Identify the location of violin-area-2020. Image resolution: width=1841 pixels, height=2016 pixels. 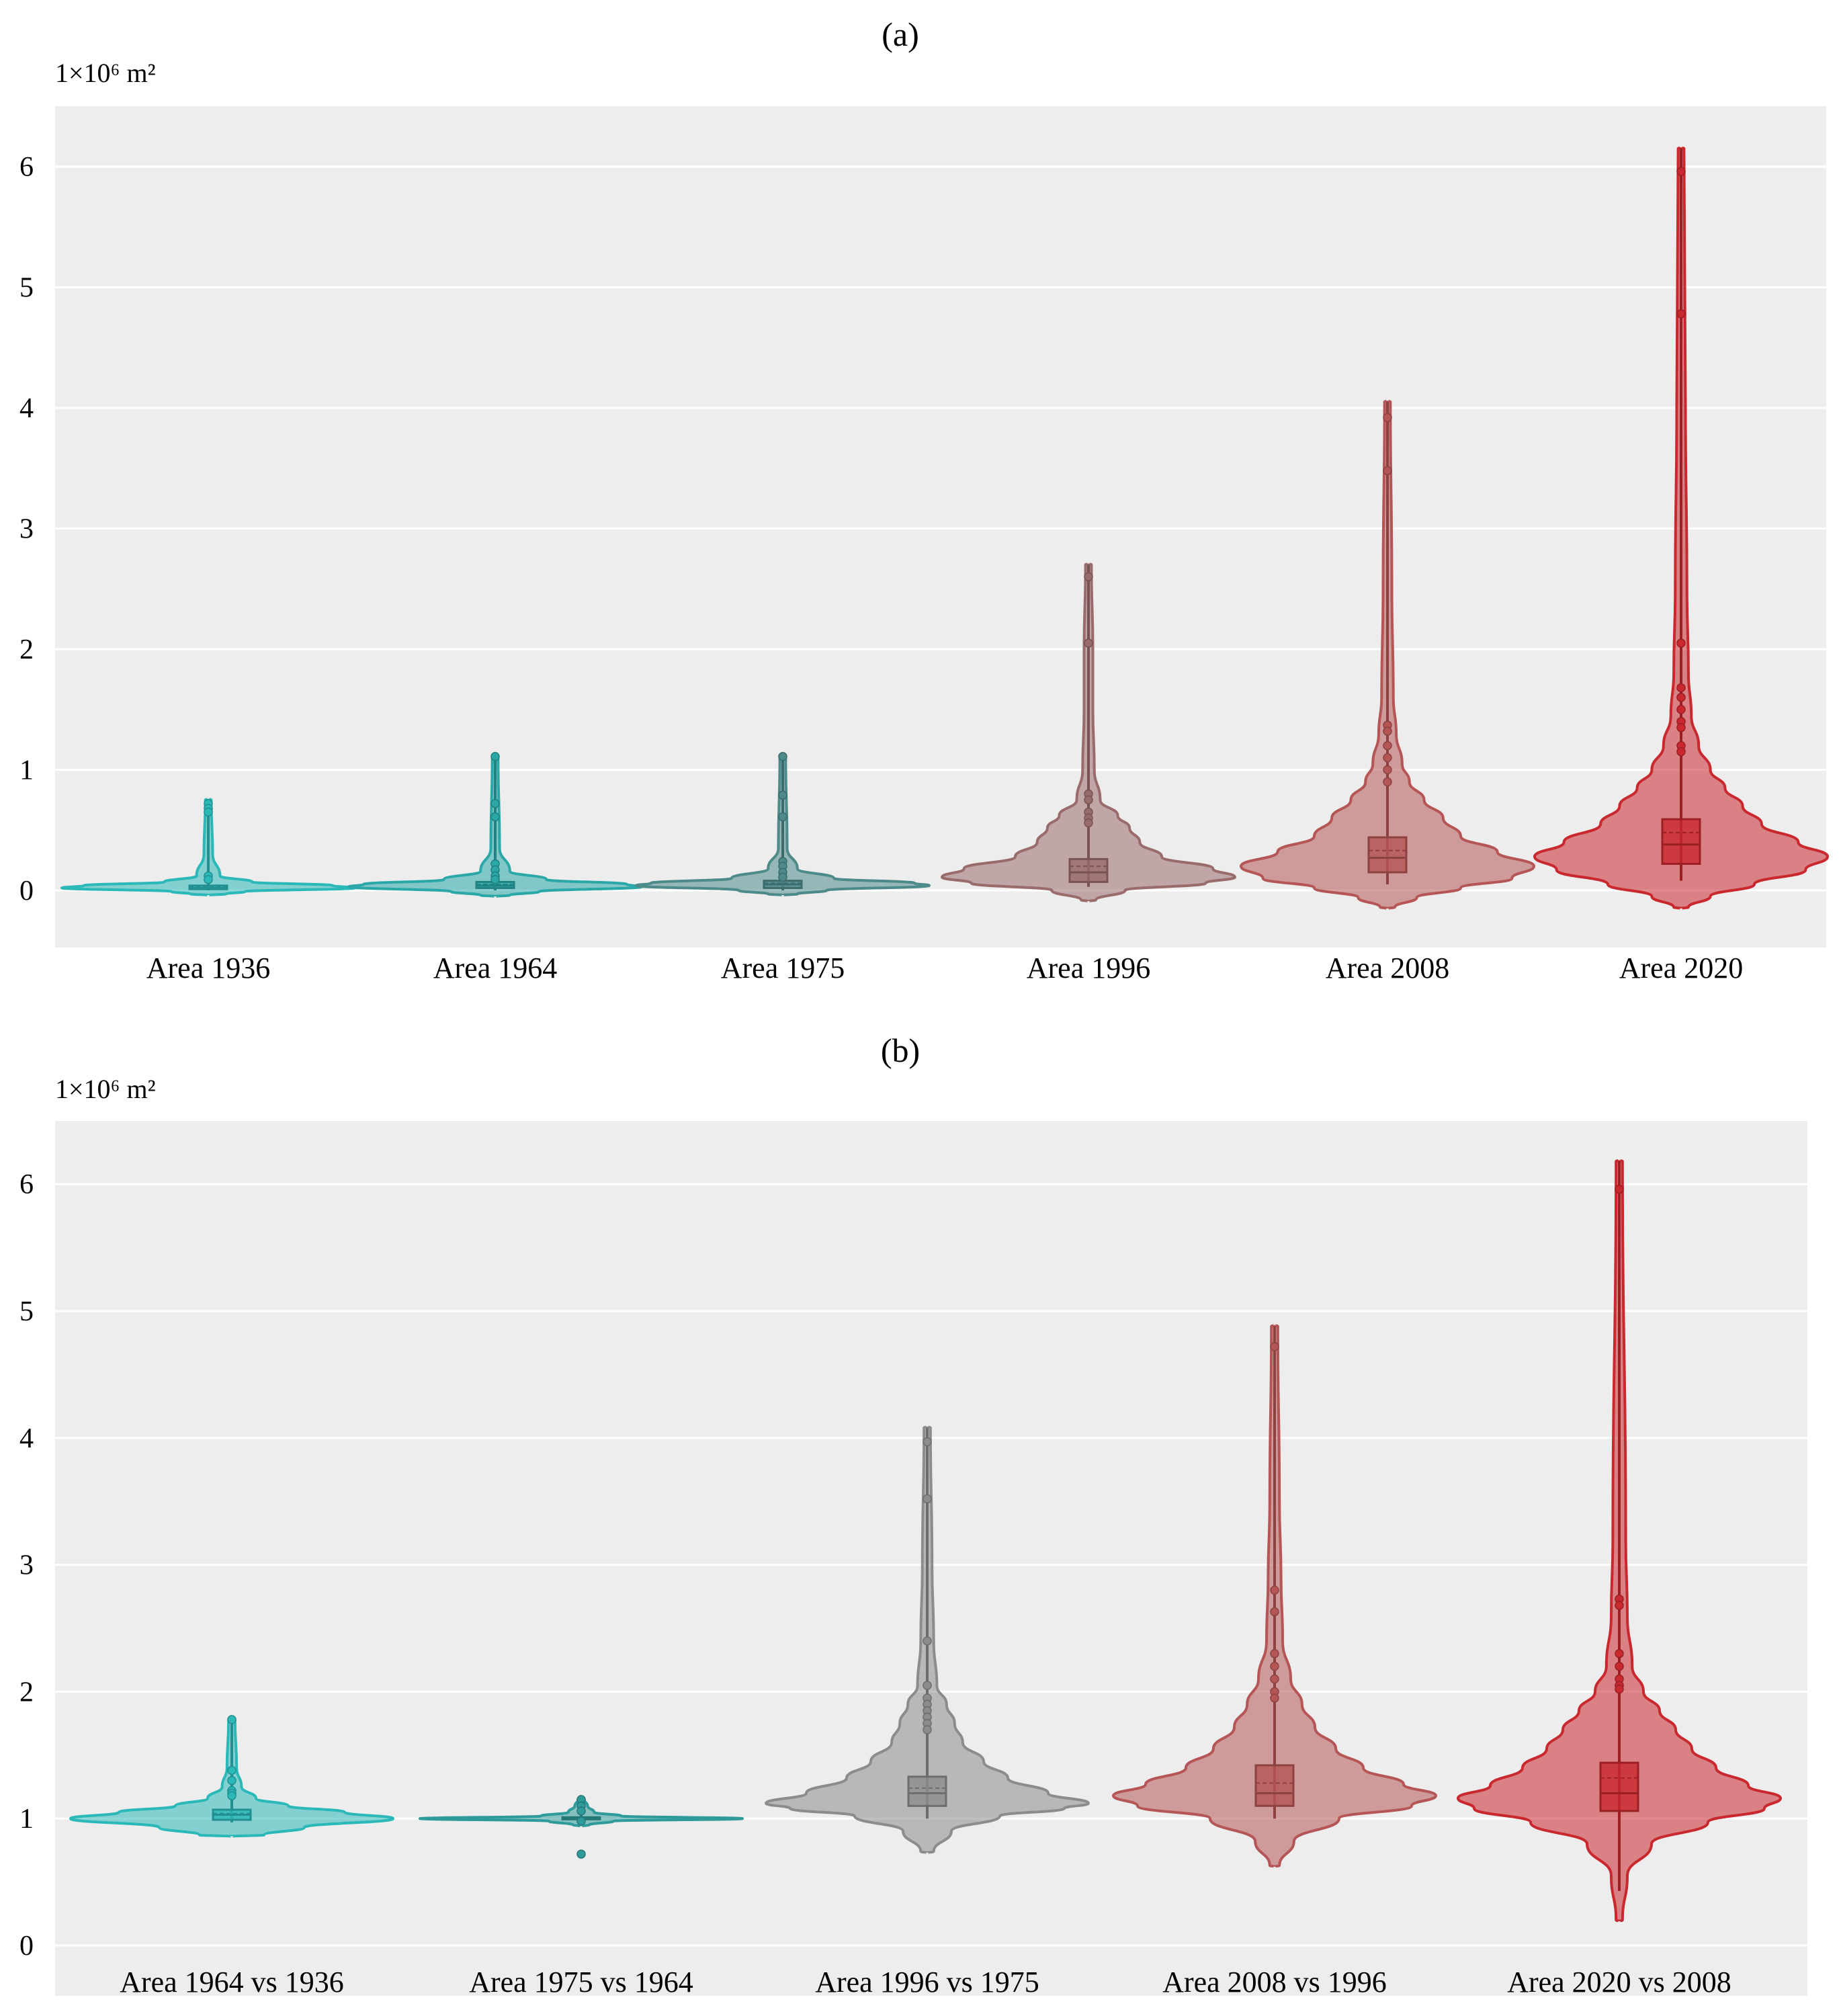
(1681, 528).